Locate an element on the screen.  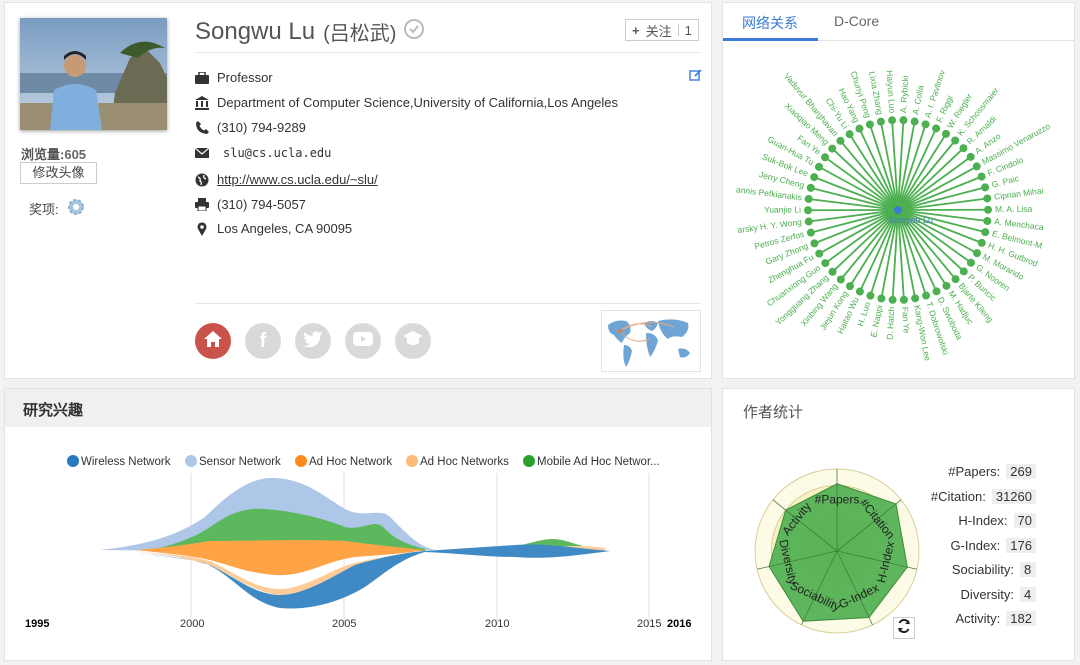
radar-axis is located at coordinates (877, 560).